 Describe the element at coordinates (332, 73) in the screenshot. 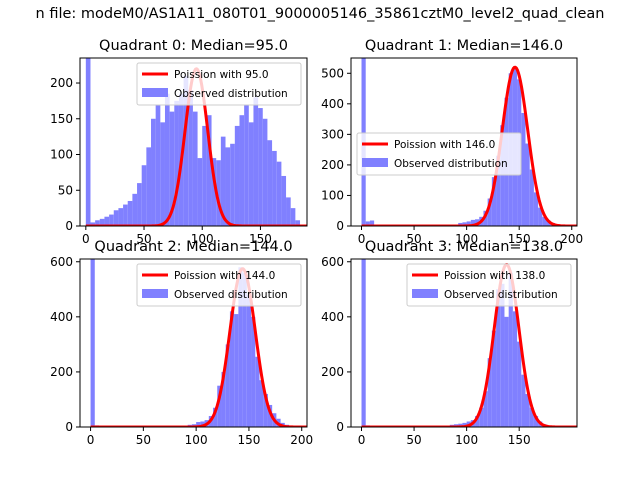

I see `y-tick-label: 500` at that location.